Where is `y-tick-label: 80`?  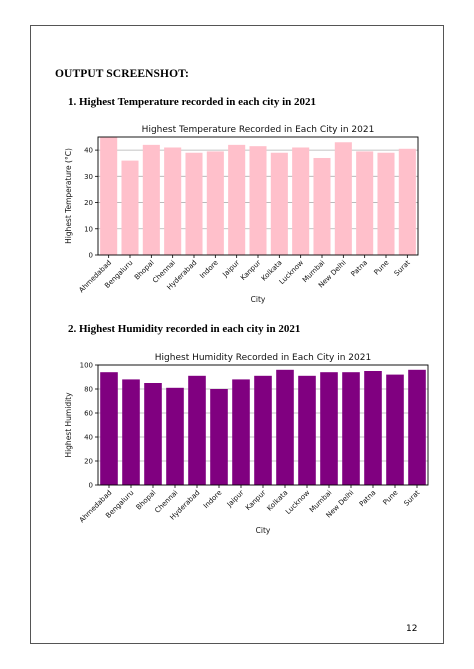
y-tick-label: 80 is located at coordinates (88, 390).